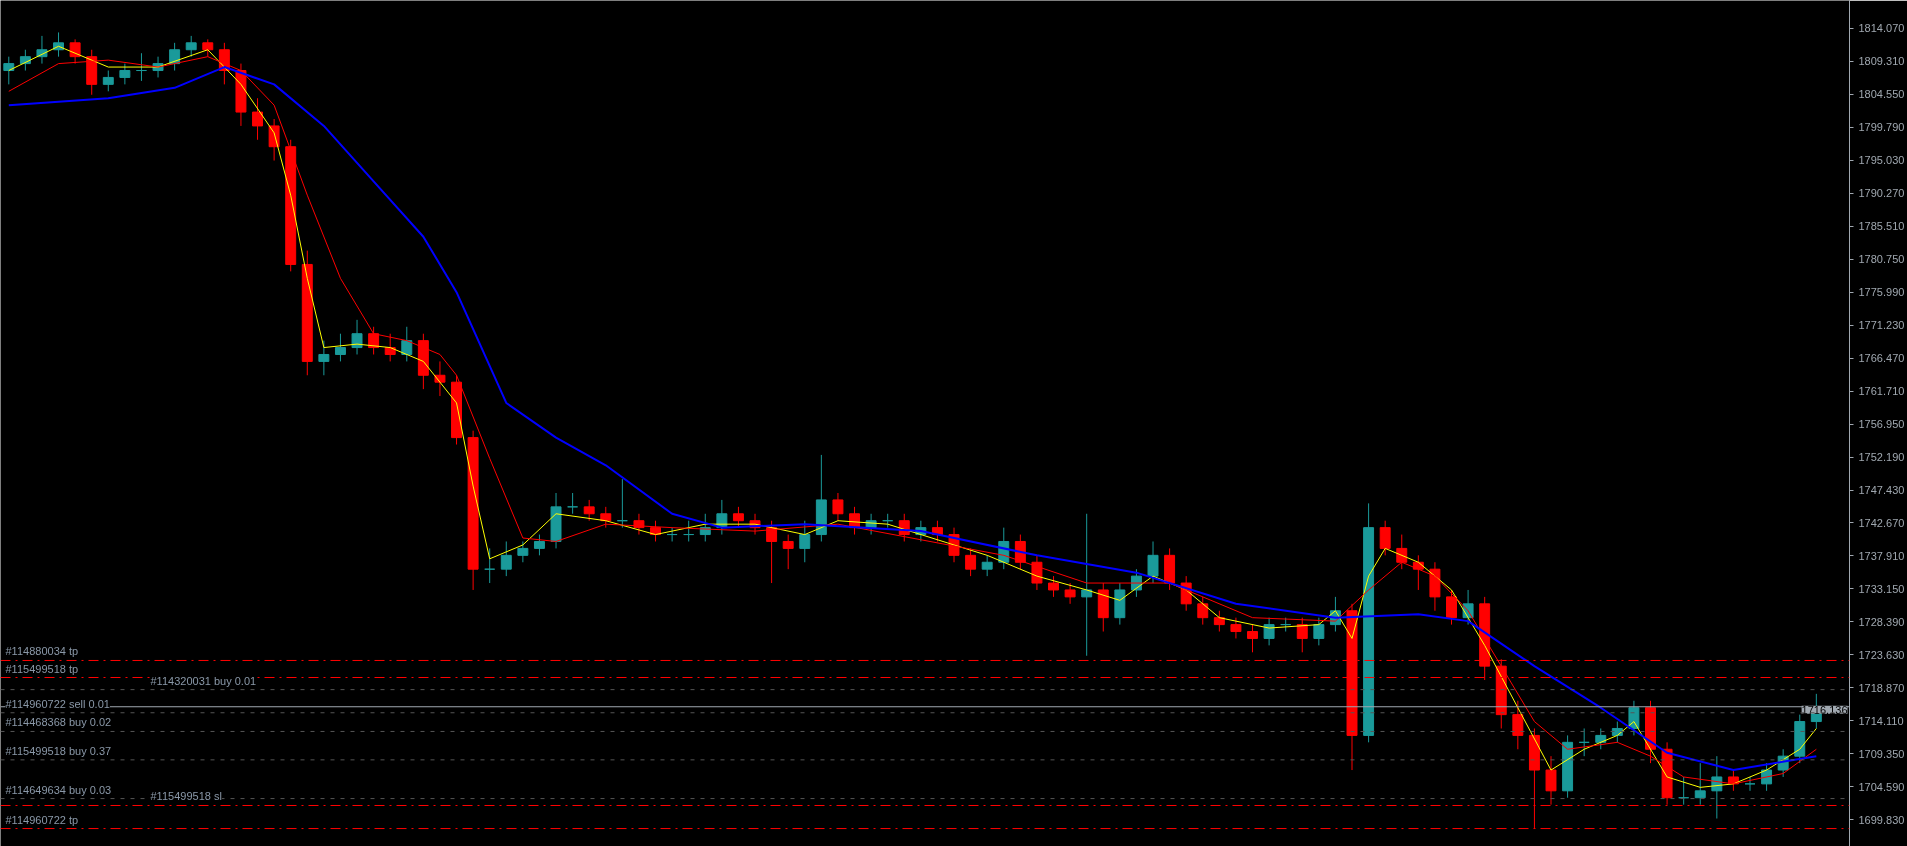 The height and width of the screenshot is (846, 1907). Describe the element at coordinates (1881, 424) in the screenshot. I see `y-tick-label: 1756.950` at that location.